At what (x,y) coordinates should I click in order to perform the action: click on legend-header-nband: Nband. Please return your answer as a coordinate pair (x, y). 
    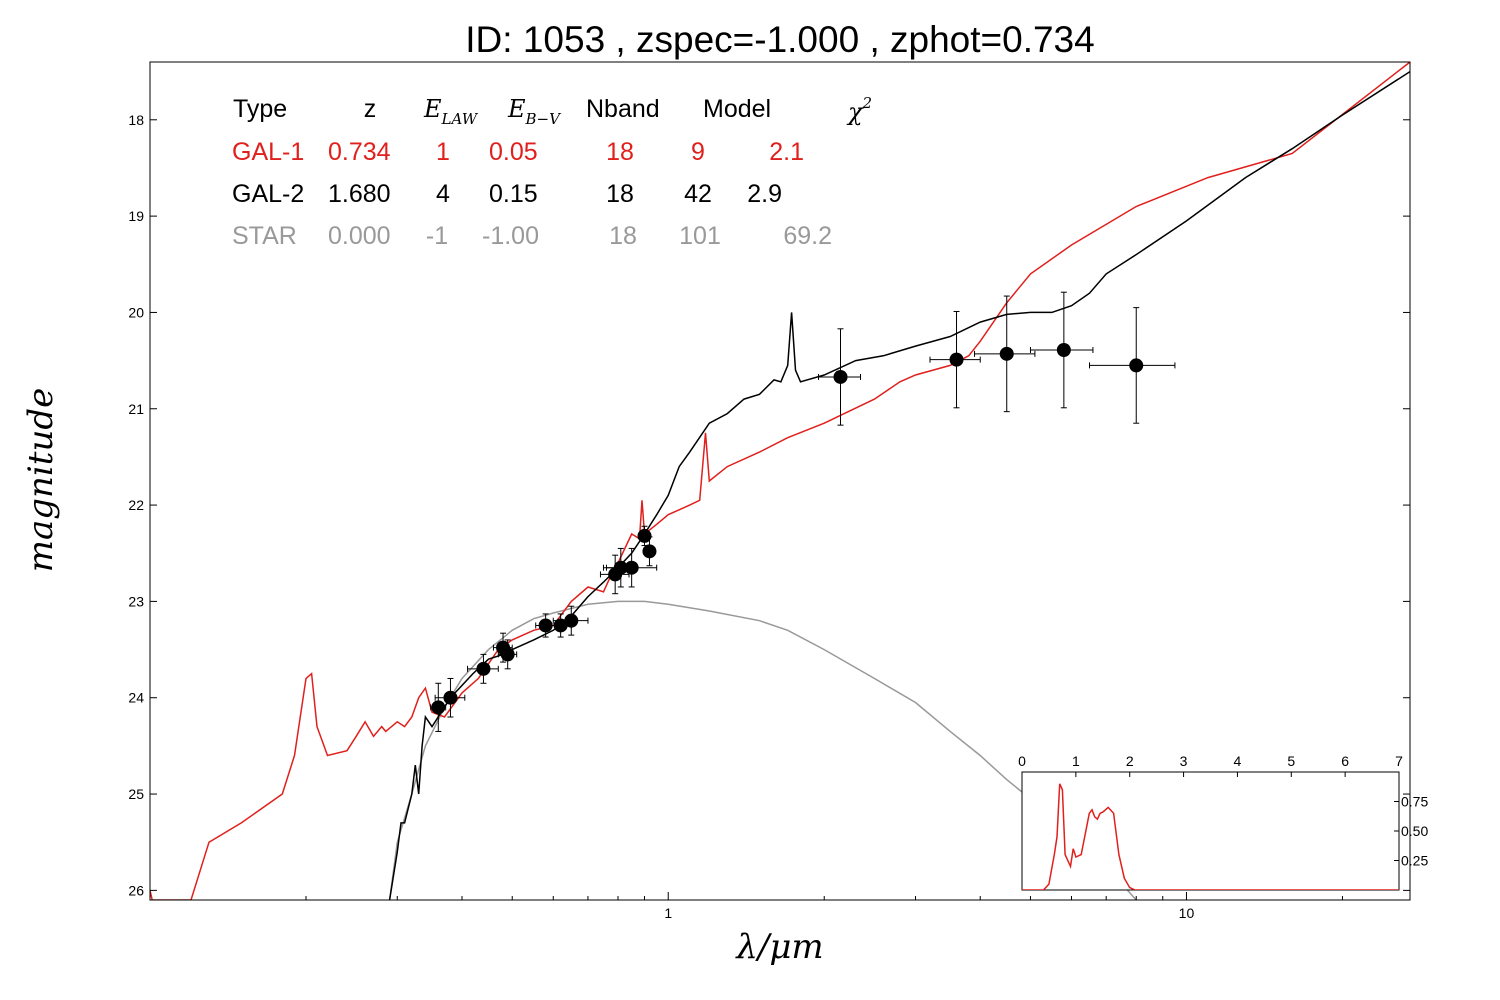
    Looking at the image, I should click on (623, 109).